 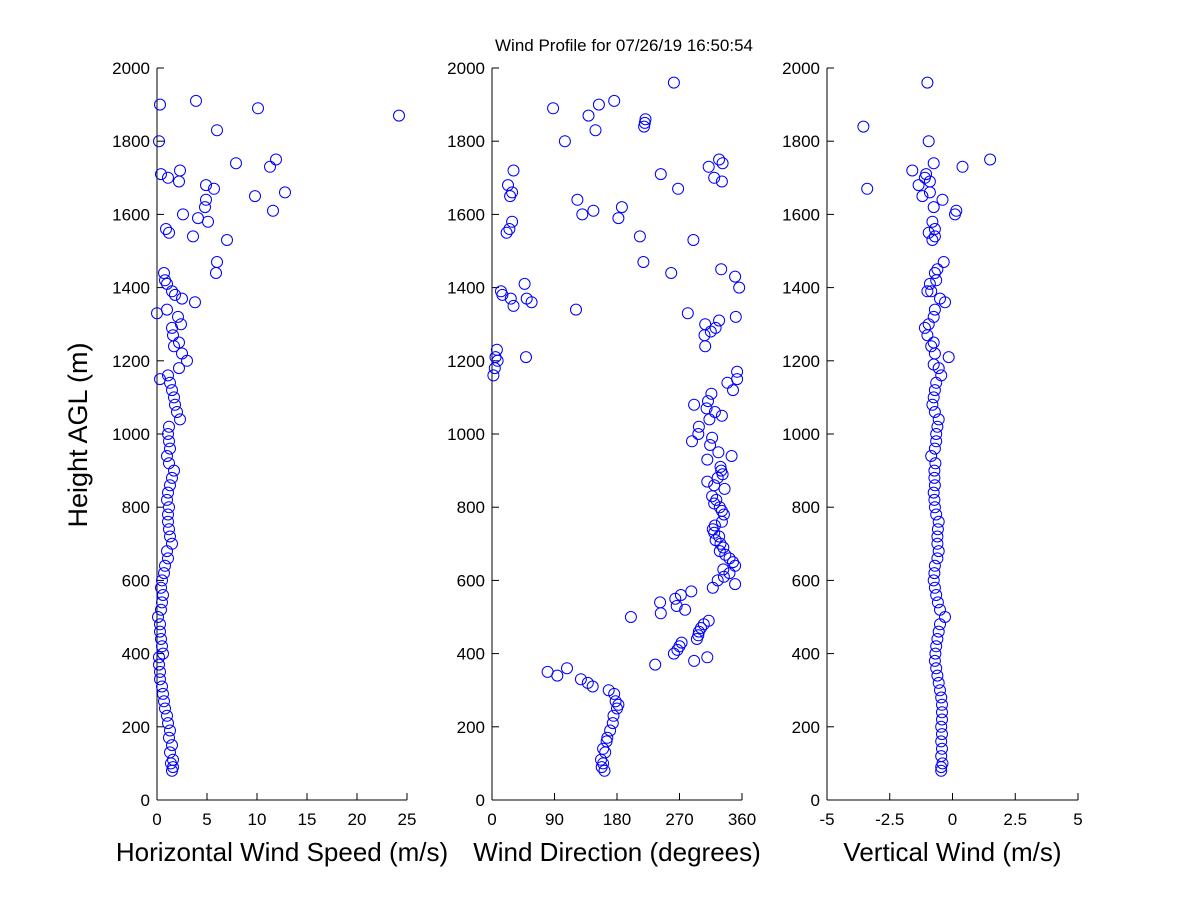 I want to click on panel-1-y-tick-label: 1000, so click(x=131, y=434).